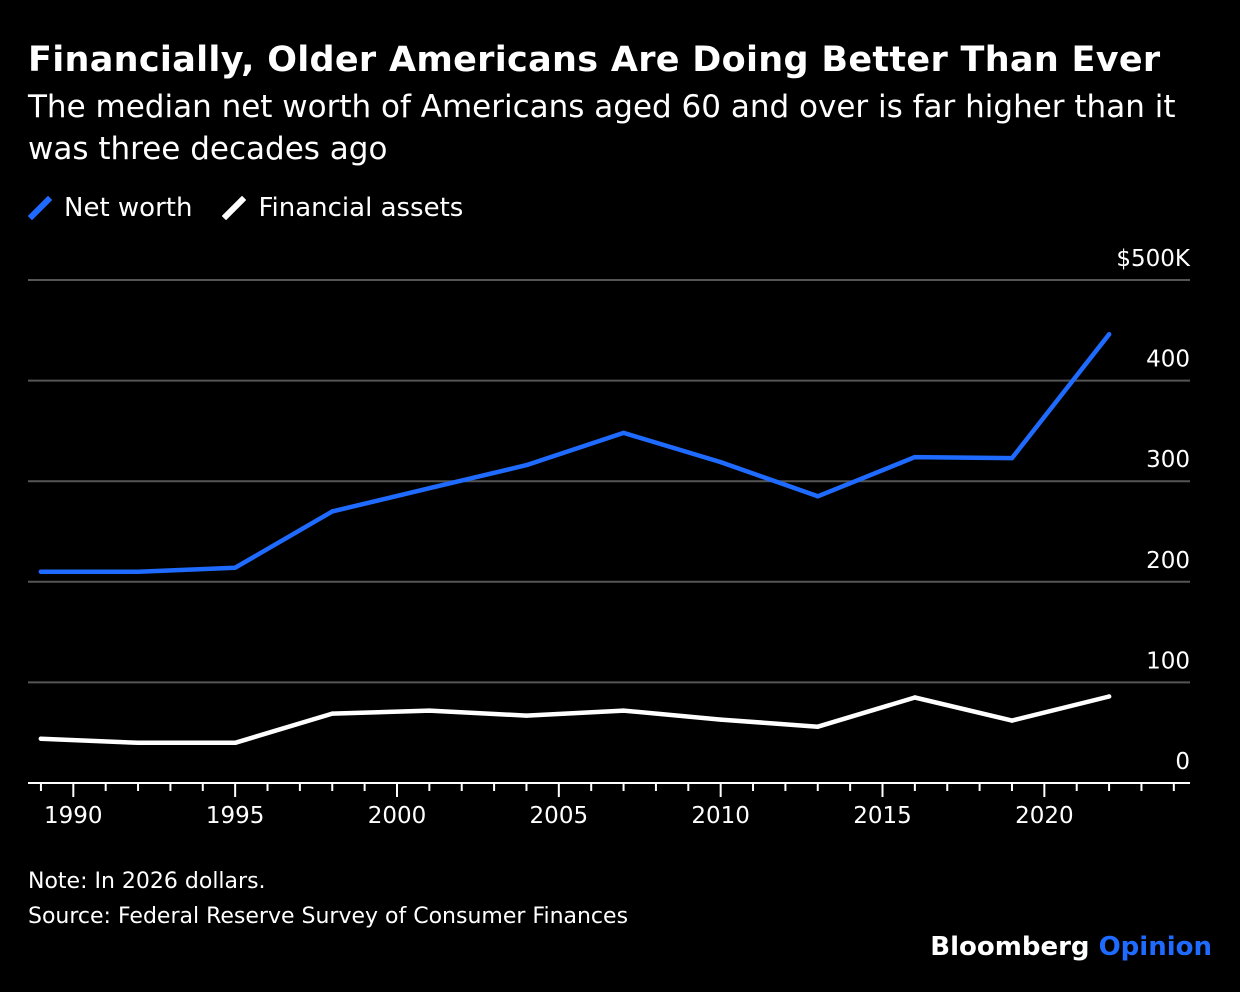  Describe the element at coordinates (234, 208) in the screenshot. I see `financial-assets-swatch-icon` at that location.